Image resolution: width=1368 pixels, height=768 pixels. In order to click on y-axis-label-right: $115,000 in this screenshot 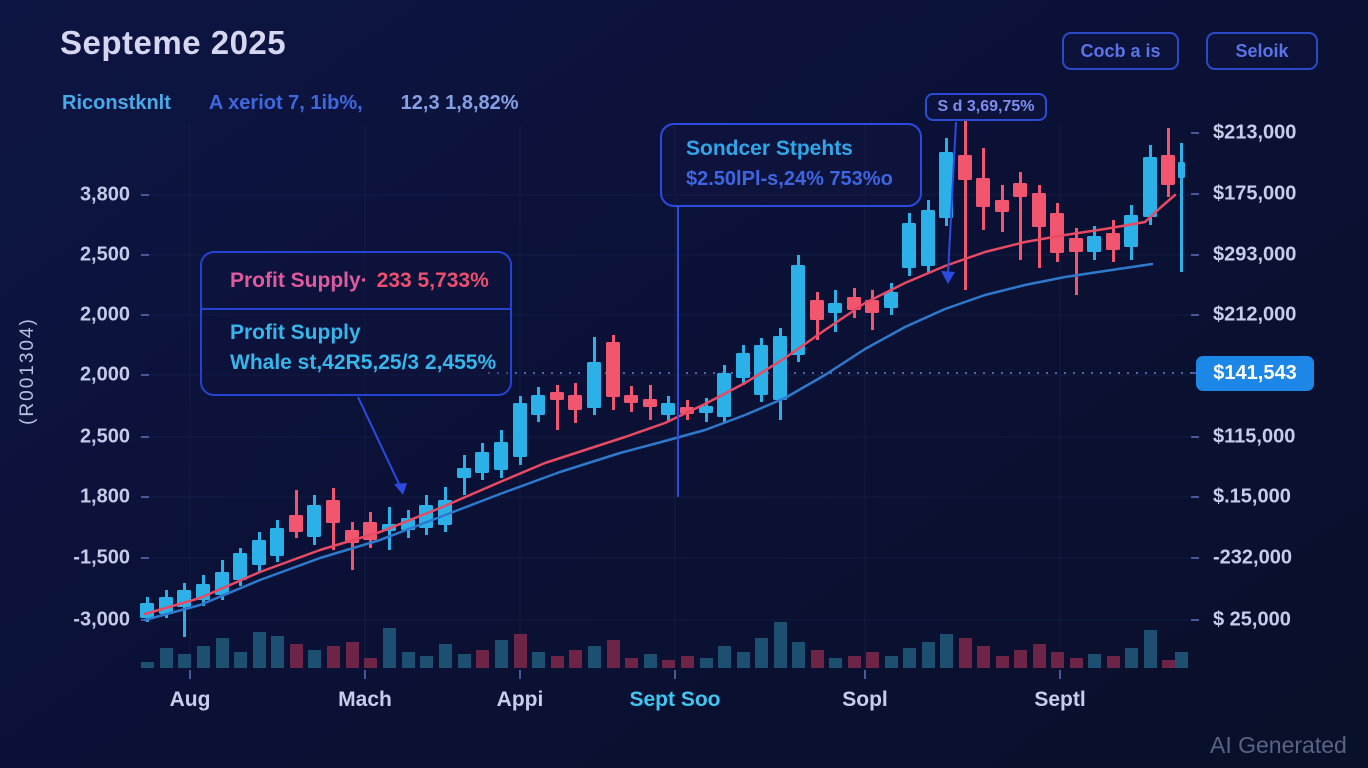, I will do `click(1254, 436)`.